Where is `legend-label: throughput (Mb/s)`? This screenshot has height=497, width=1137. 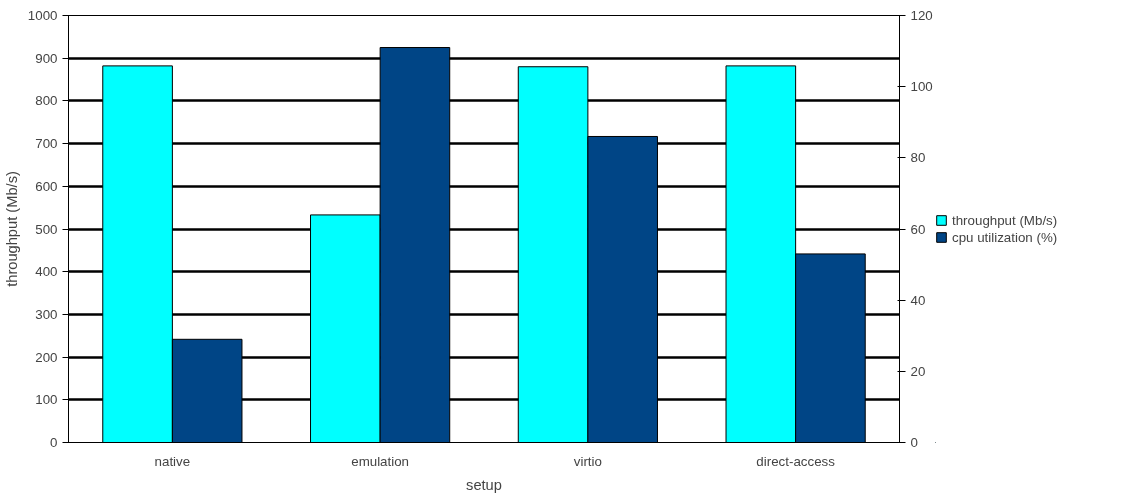 legend-label: throughput (Mb/s) is located at coordinates (1005, 220).